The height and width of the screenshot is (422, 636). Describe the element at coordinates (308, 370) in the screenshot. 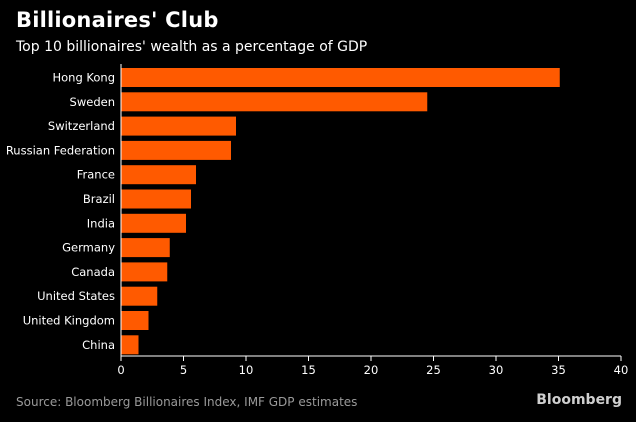

I see `x-tick-label-15: 15` at that location.